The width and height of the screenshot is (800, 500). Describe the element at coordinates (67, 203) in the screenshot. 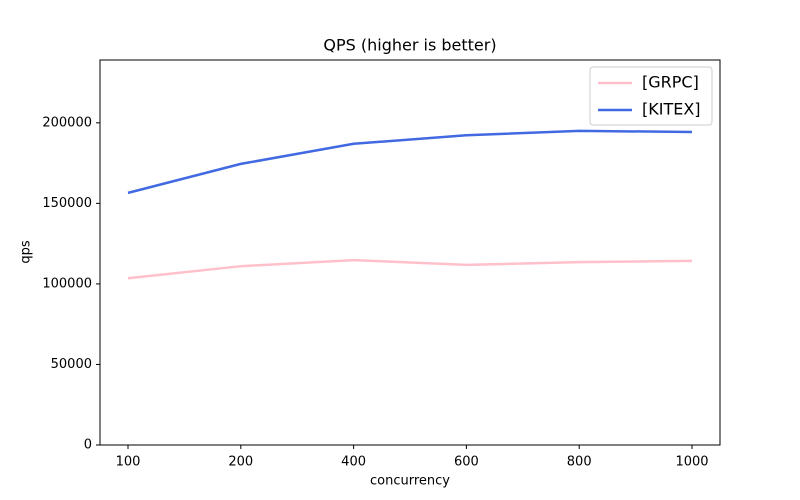

I see `y-tick-label: 150000` at that location.